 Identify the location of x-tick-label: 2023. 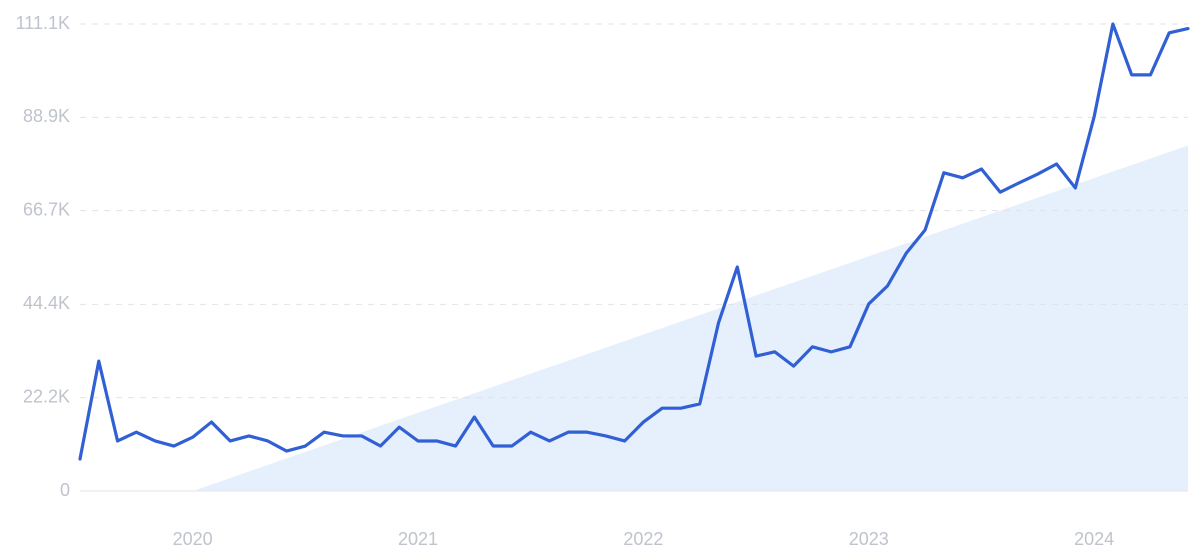
(869, 539).